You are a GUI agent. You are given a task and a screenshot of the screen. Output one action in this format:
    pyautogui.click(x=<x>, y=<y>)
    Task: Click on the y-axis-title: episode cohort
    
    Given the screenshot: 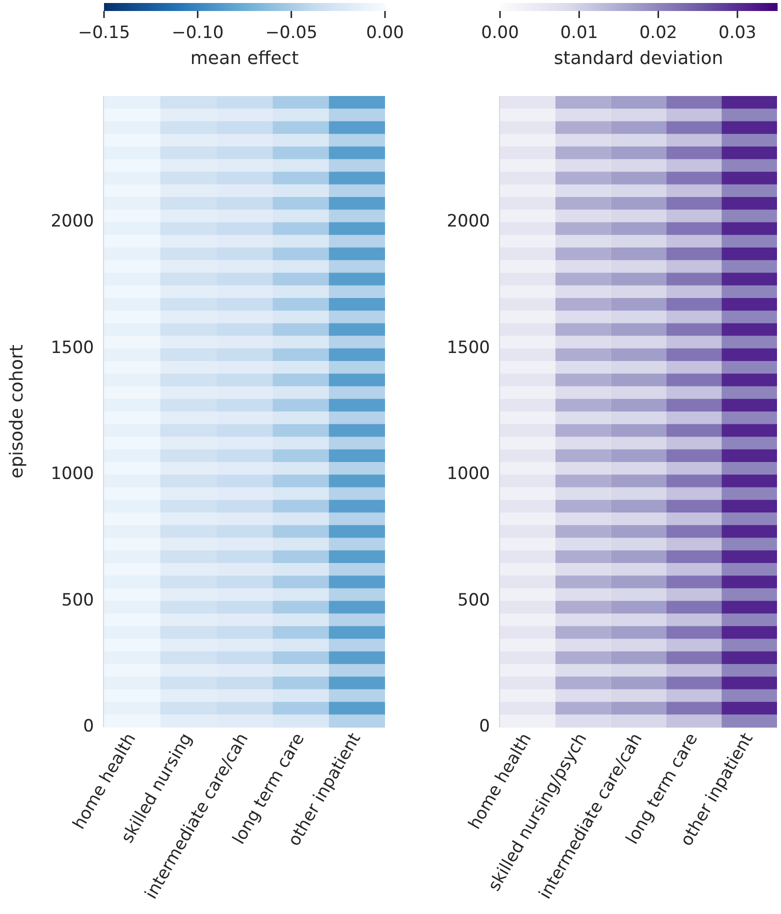 What is the action you would take?
    pyautogui.click(x=17, y=411)
    